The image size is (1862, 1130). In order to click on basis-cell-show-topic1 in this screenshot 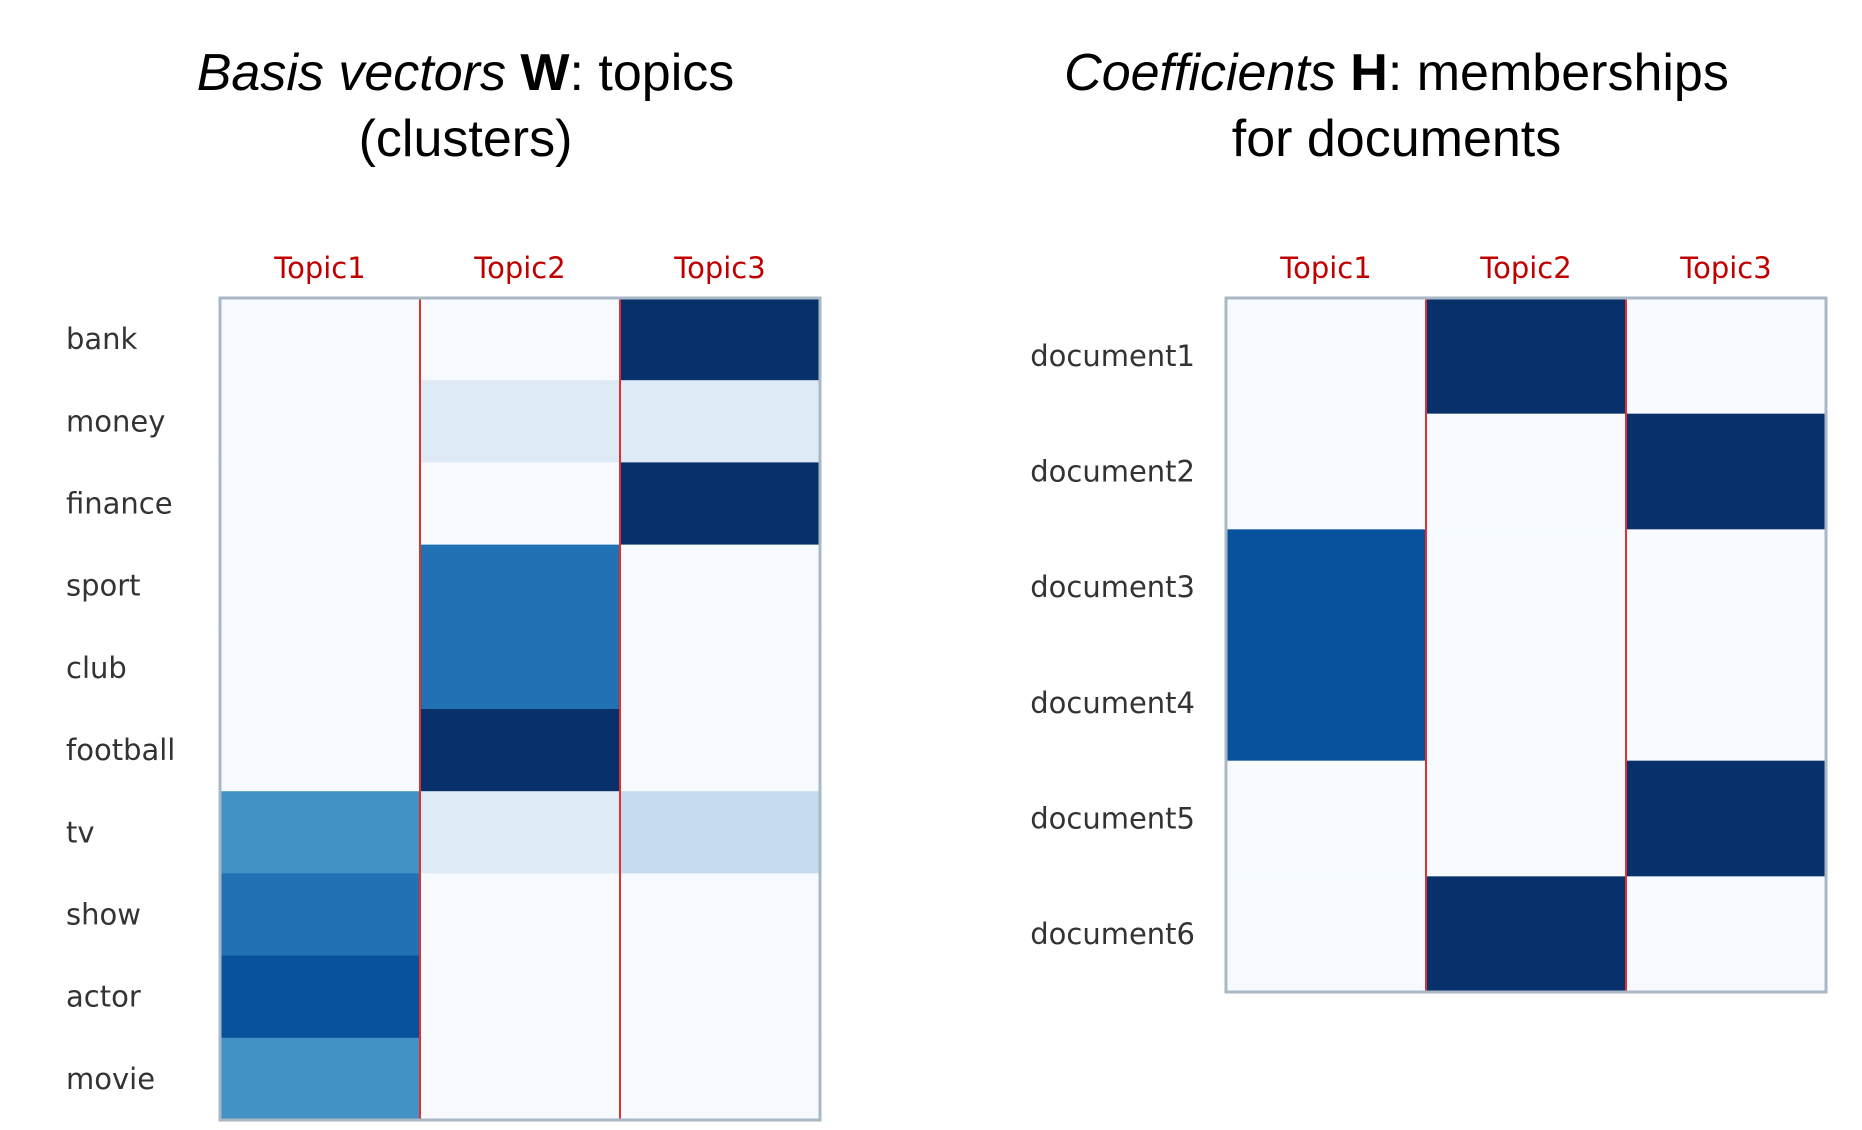, I will do `click(320, 915)`.